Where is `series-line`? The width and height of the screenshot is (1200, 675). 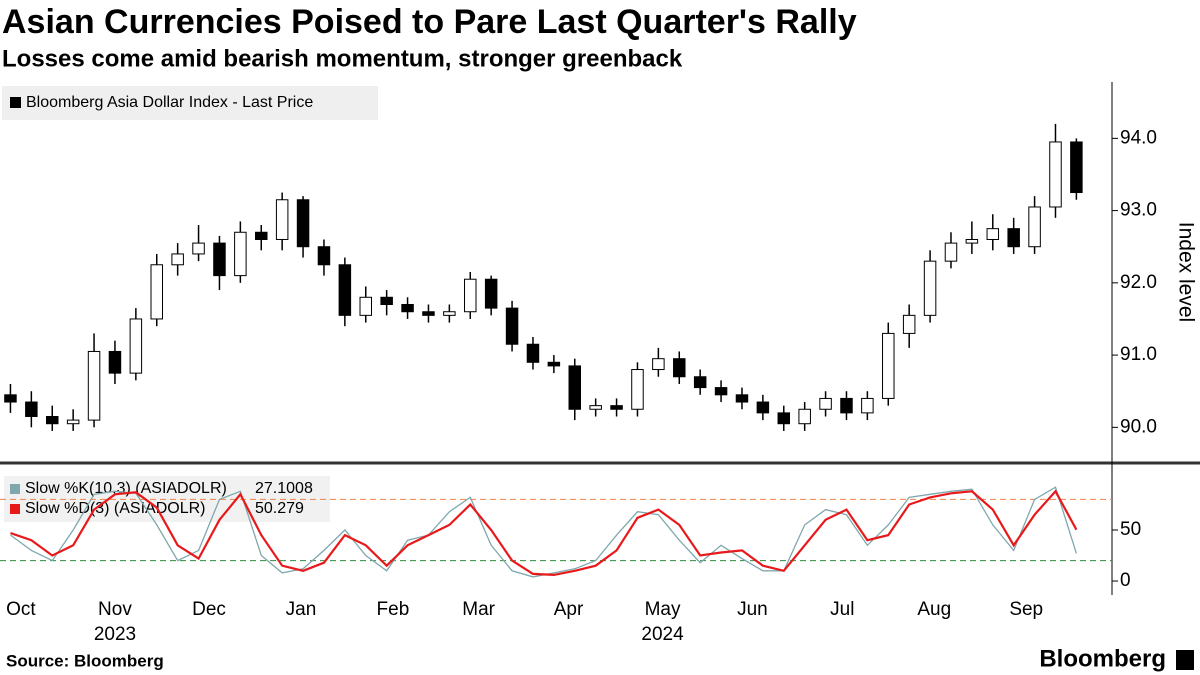 series-line is located at coordinates (544, 533).